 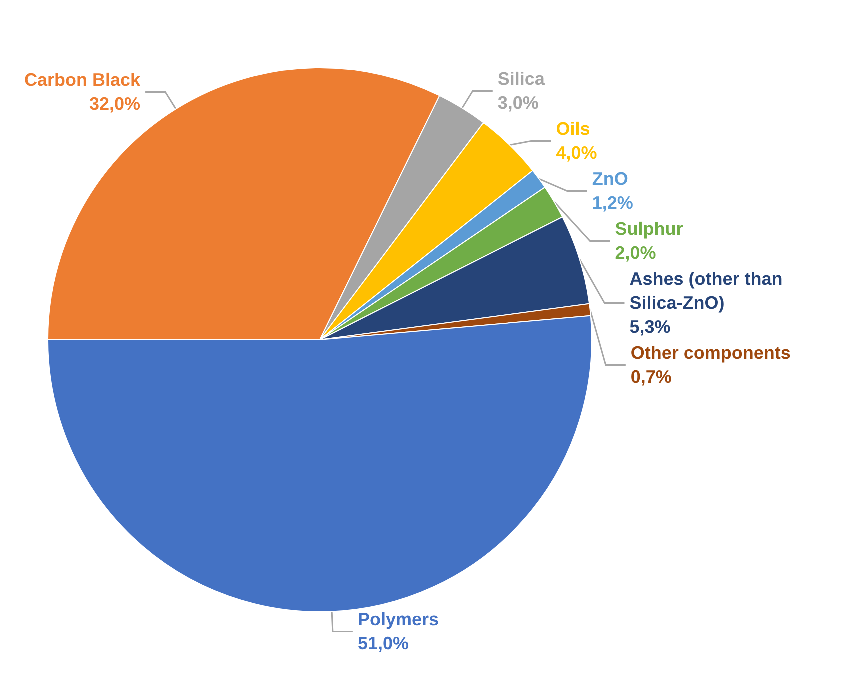 I want to click on data-label: 3,0%, so click(x=518, y=103).